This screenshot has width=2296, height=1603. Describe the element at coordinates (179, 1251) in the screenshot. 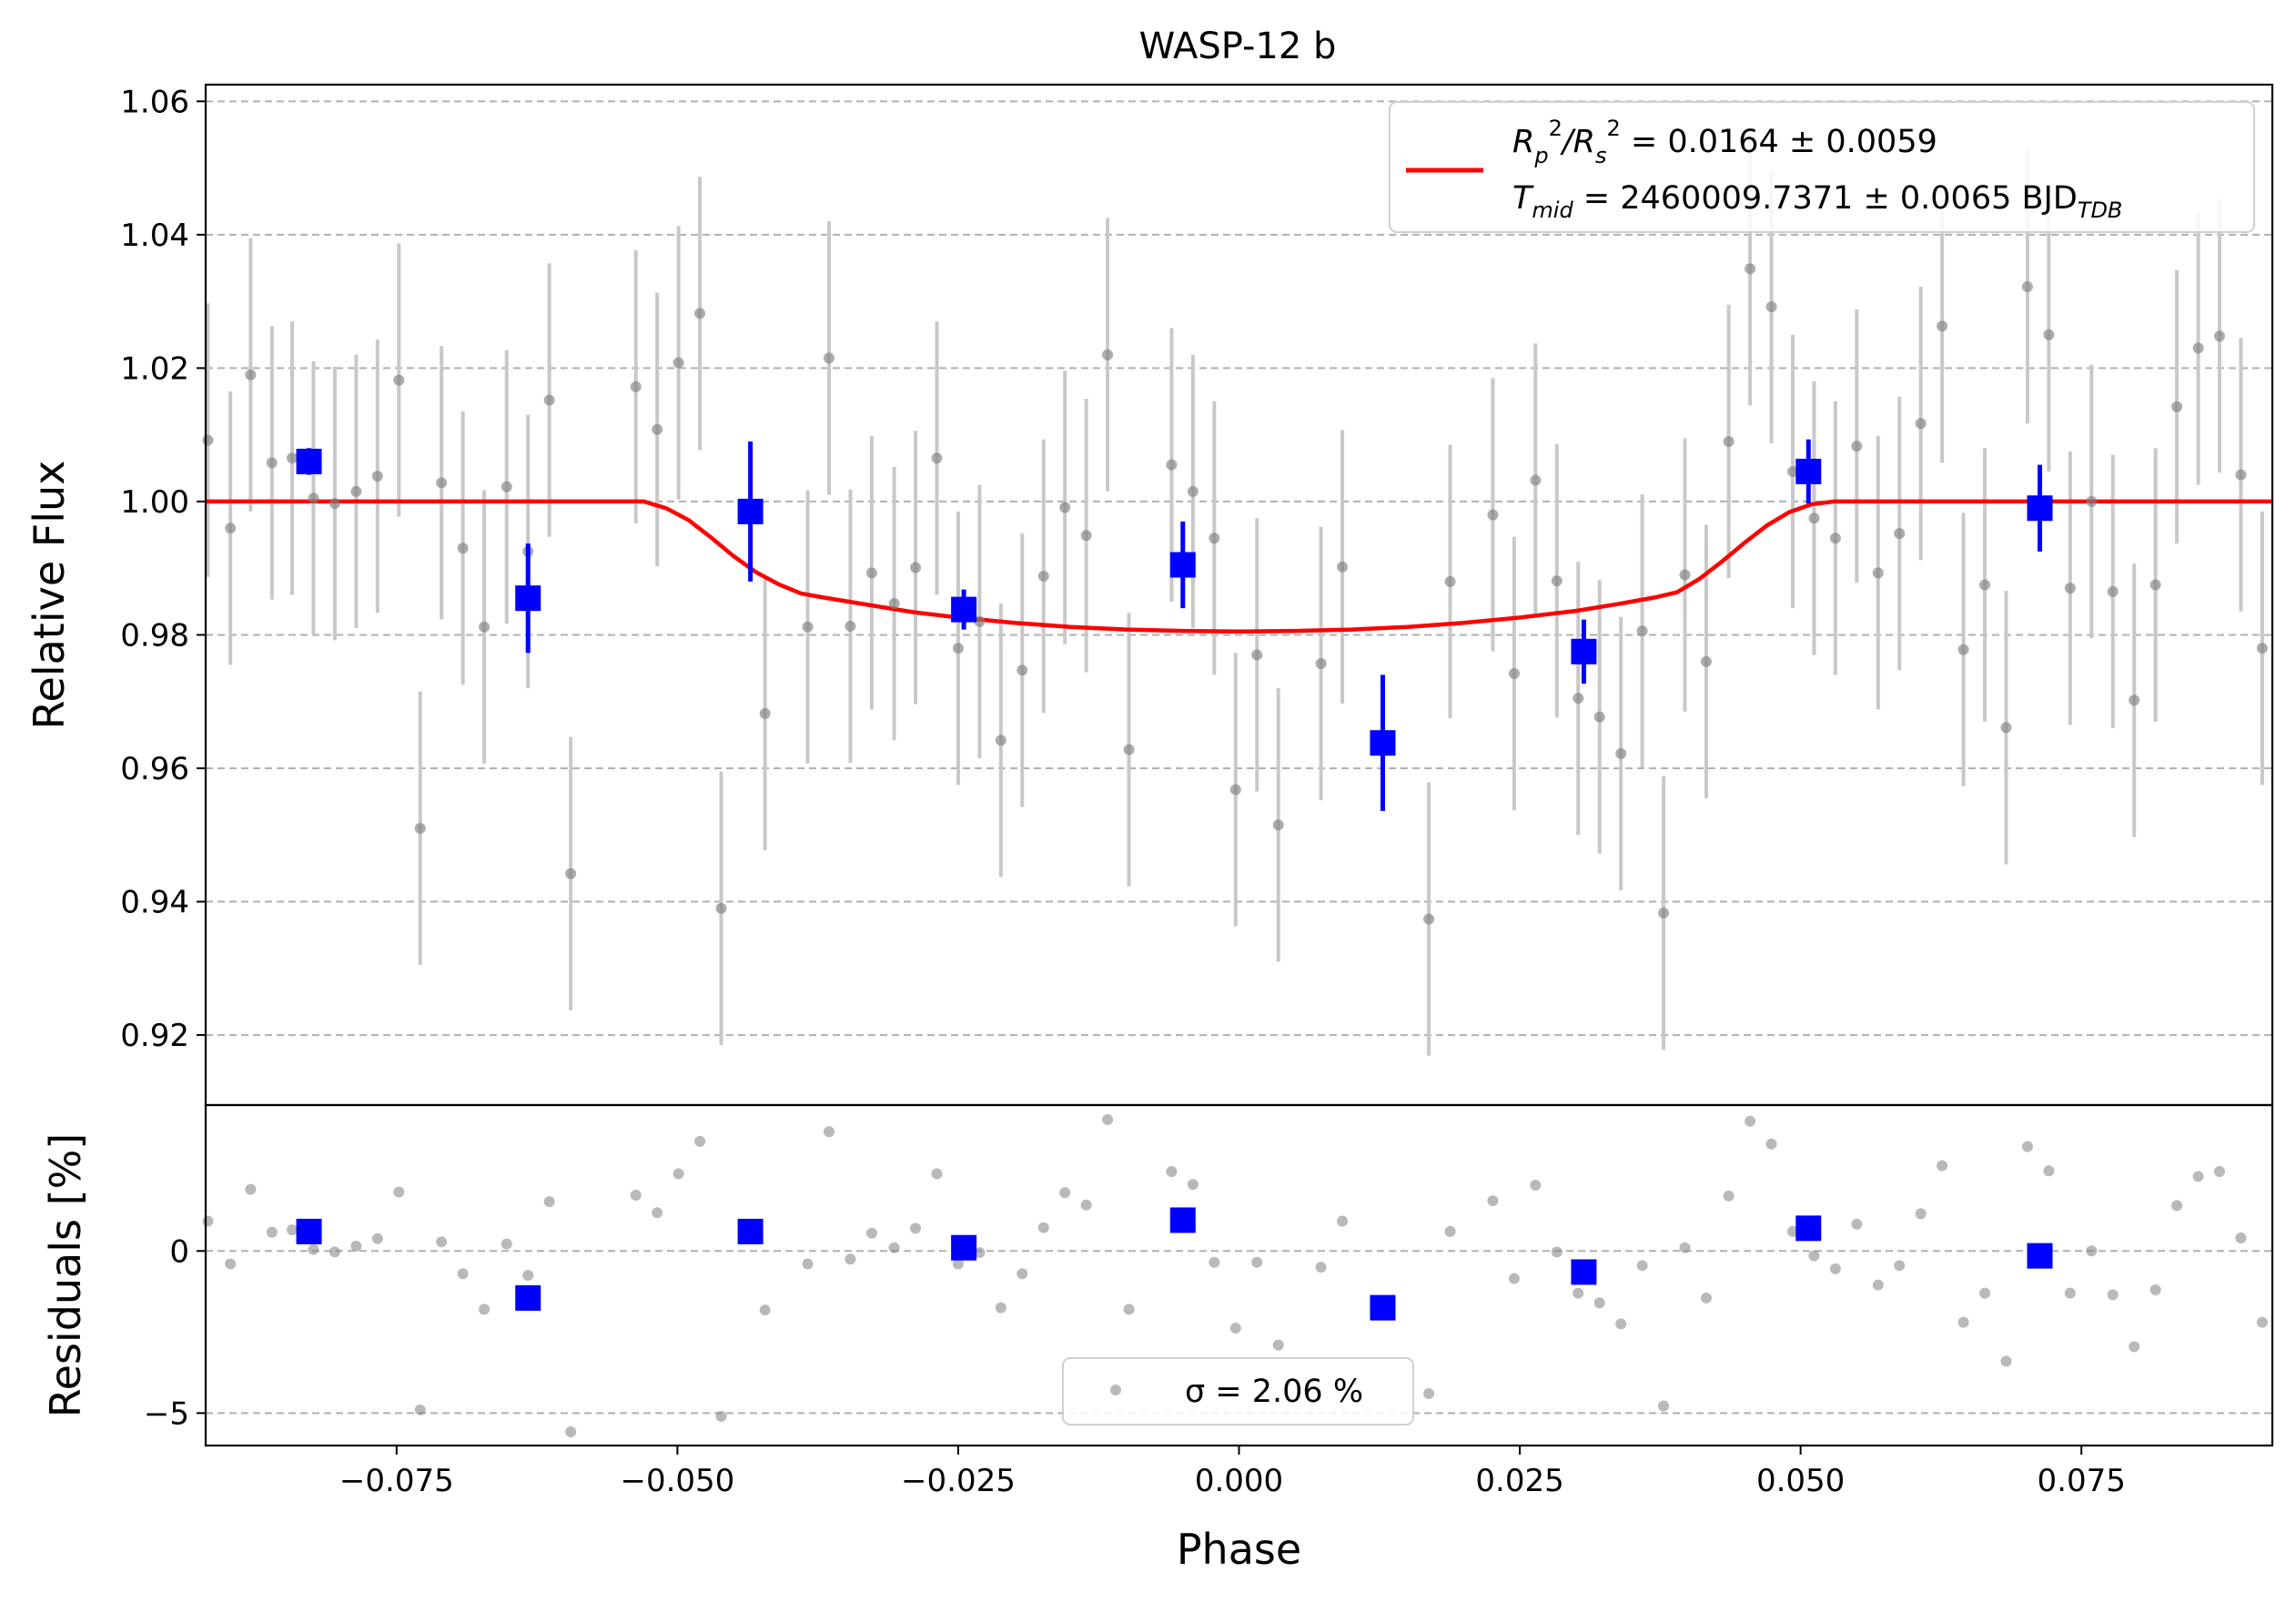

I see `residuals-y-tick-label: 0` at that location.